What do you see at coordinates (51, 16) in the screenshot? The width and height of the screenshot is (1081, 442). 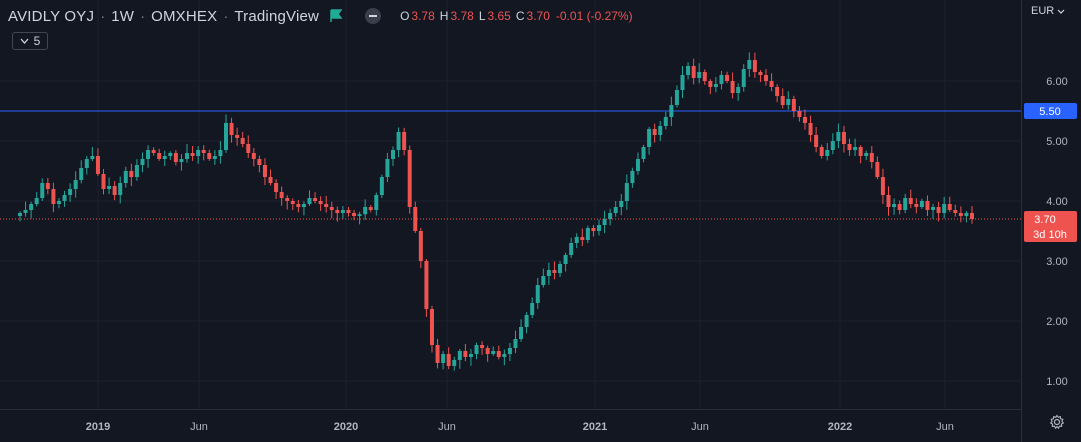 I see `symbol-name: AVIDLY OYJ` at bounding box center [51, 16].